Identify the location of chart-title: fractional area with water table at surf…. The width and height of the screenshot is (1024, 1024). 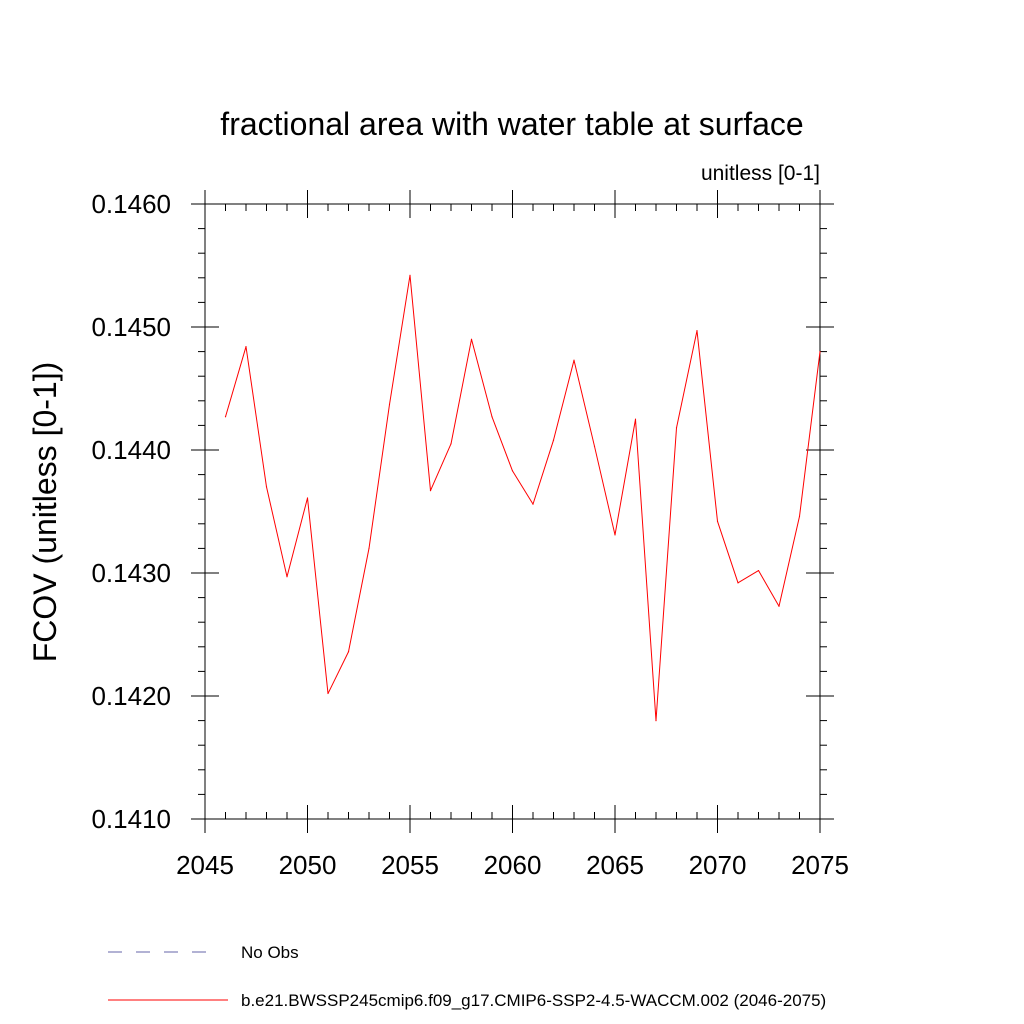
(511, 124).